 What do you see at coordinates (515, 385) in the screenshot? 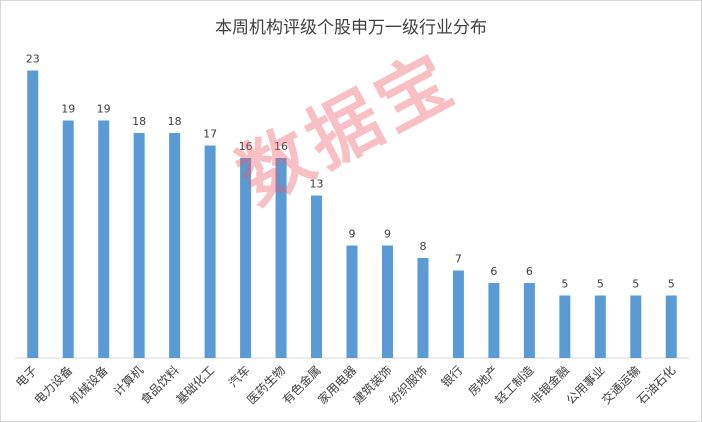
I see `x-tick-label: 轻工制造` at bounding box center [515, 385].